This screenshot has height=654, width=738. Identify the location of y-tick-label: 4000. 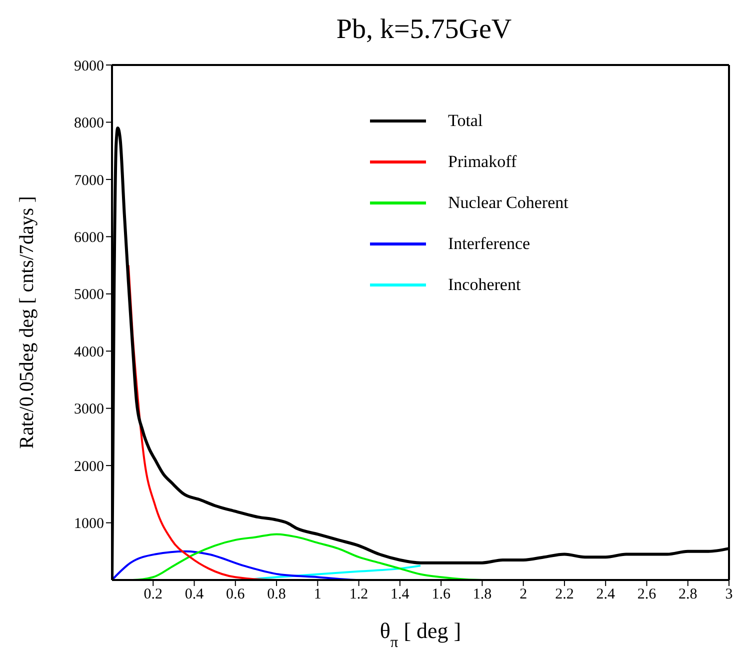
(89, 352).